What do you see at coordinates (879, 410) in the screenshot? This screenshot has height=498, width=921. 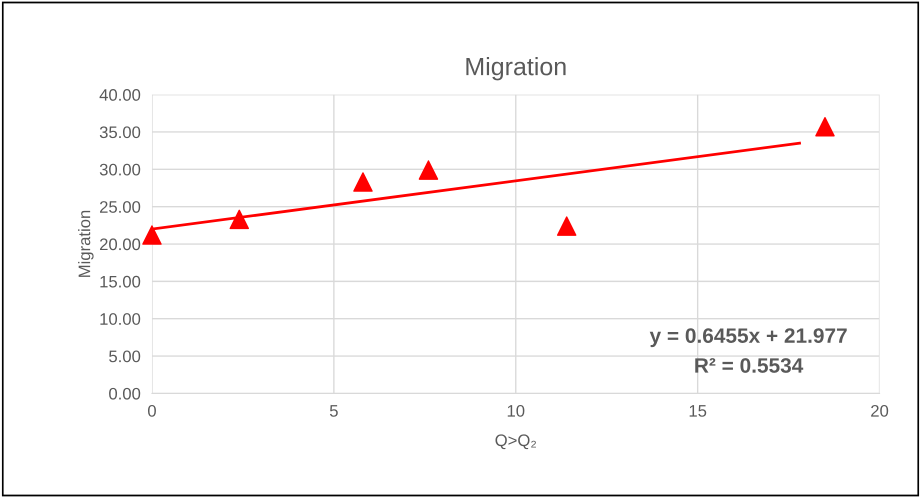 I see `x-tick-label: 20` at bounding box center [879, 410].